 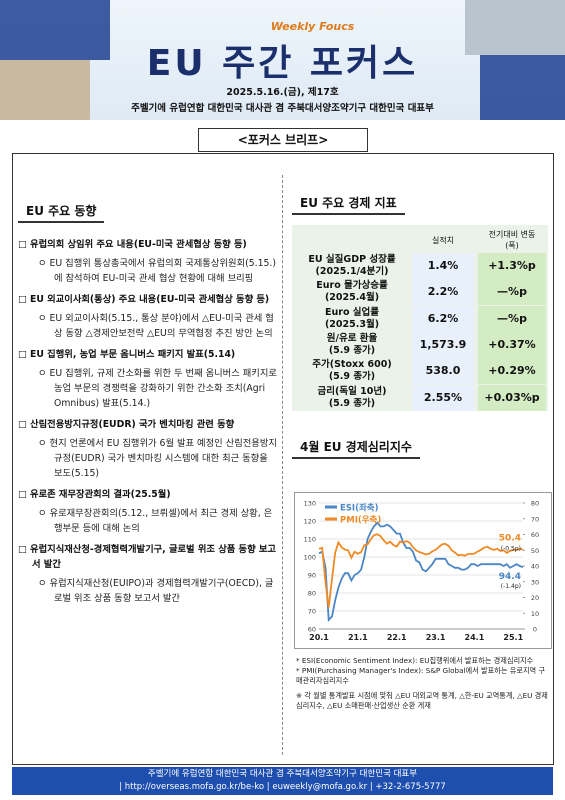 I want to click on indicator-value: 538.0, so click(x=443, y=371).